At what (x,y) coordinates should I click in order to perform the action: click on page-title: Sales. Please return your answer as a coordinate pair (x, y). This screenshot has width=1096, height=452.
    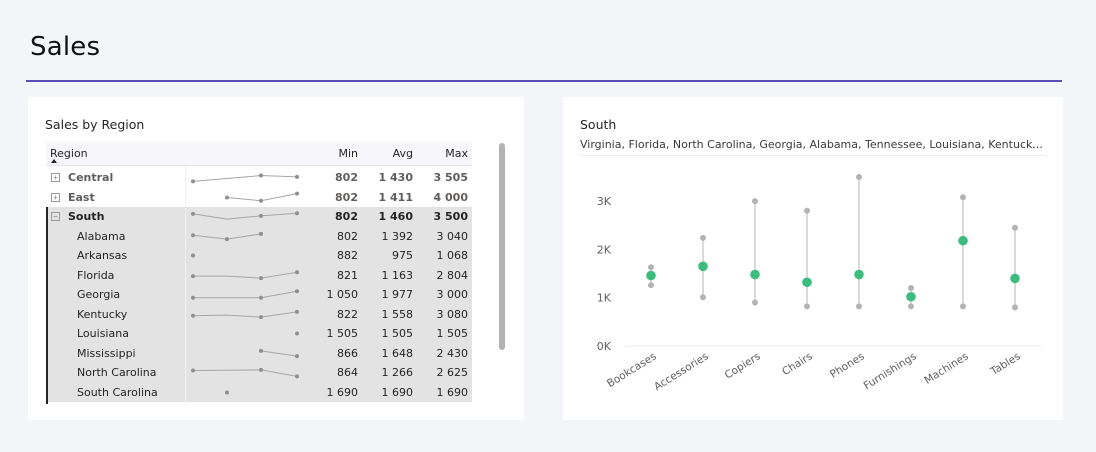
    Looking at the image, I should click on (65, 47).